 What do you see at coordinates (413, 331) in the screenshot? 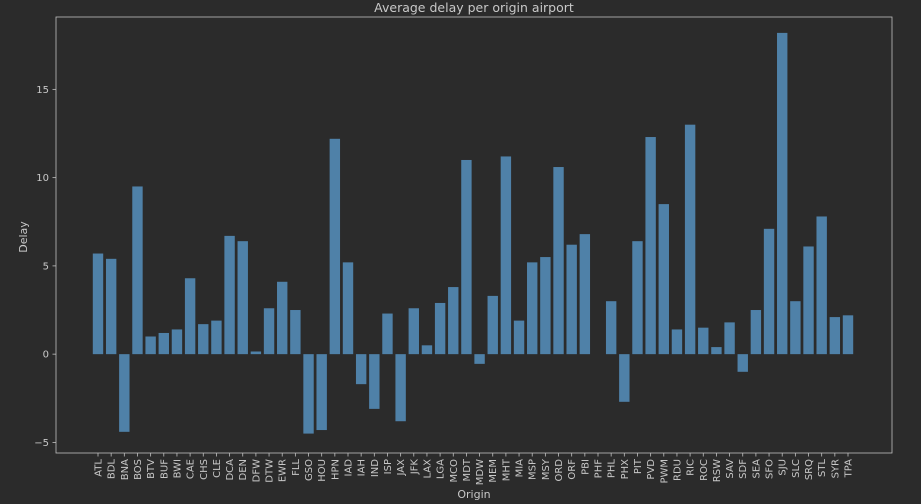
I see `bar-jfk` at bounding box center [413, 331].